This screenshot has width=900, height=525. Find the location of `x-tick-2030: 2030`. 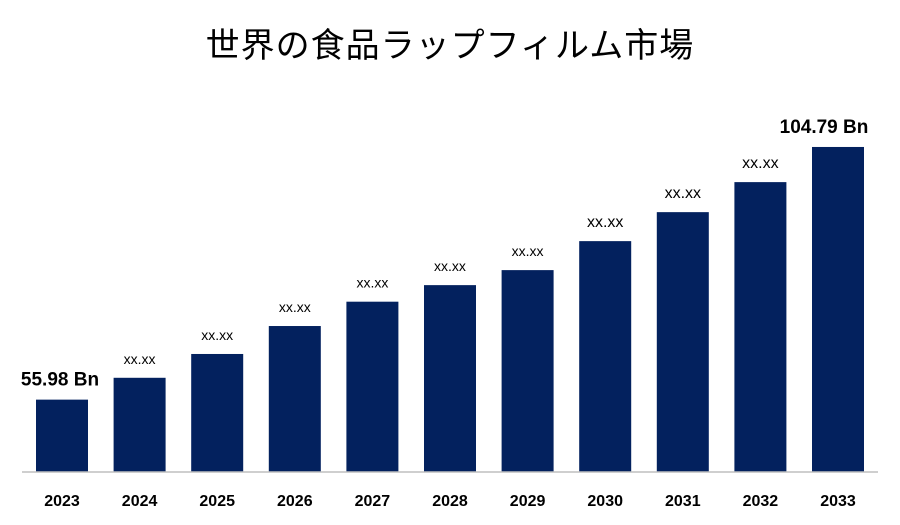

x-tick-2030: 2030 is located at coordinates (605, 501).